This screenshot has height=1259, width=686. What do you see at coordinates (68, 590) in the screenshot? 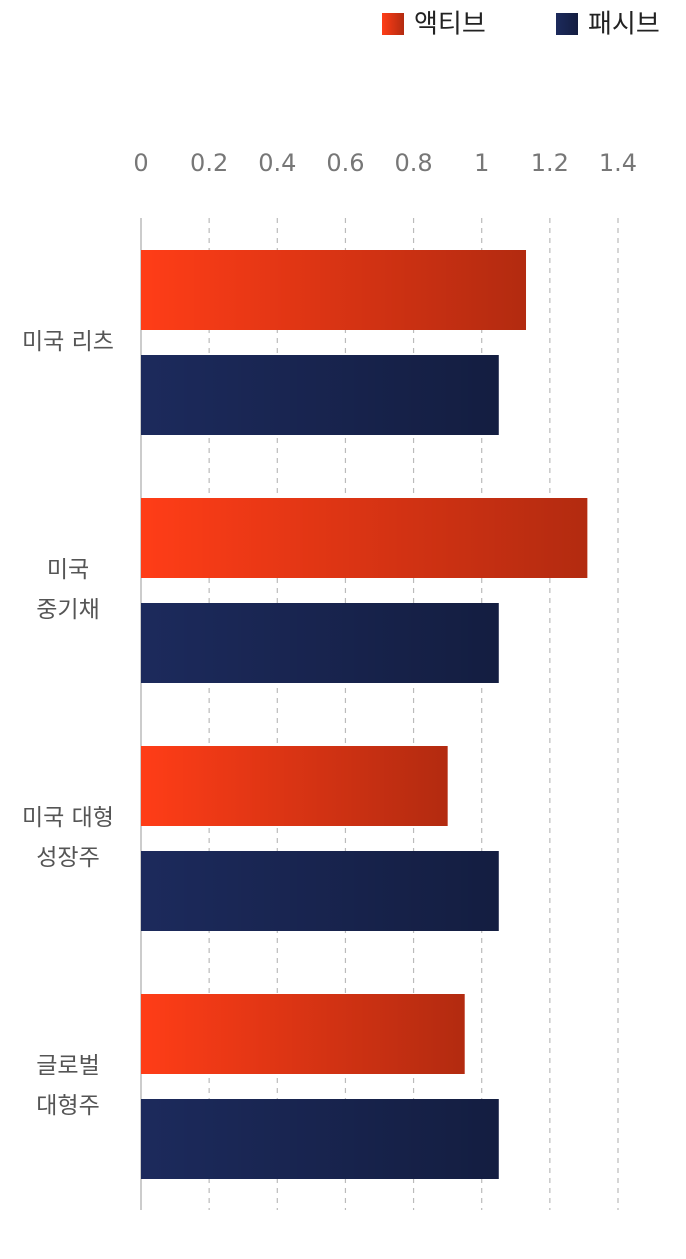
I see `y-tick-label: 미국 중기채` at bounding box center [68, 590].